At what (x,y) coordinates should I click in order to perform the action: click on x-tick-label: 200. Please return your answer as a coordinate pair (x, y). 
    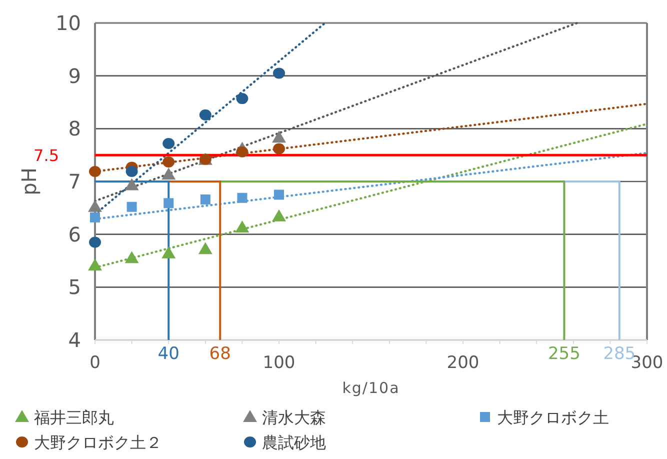
    Looking at the image, I should click on (463, 363).